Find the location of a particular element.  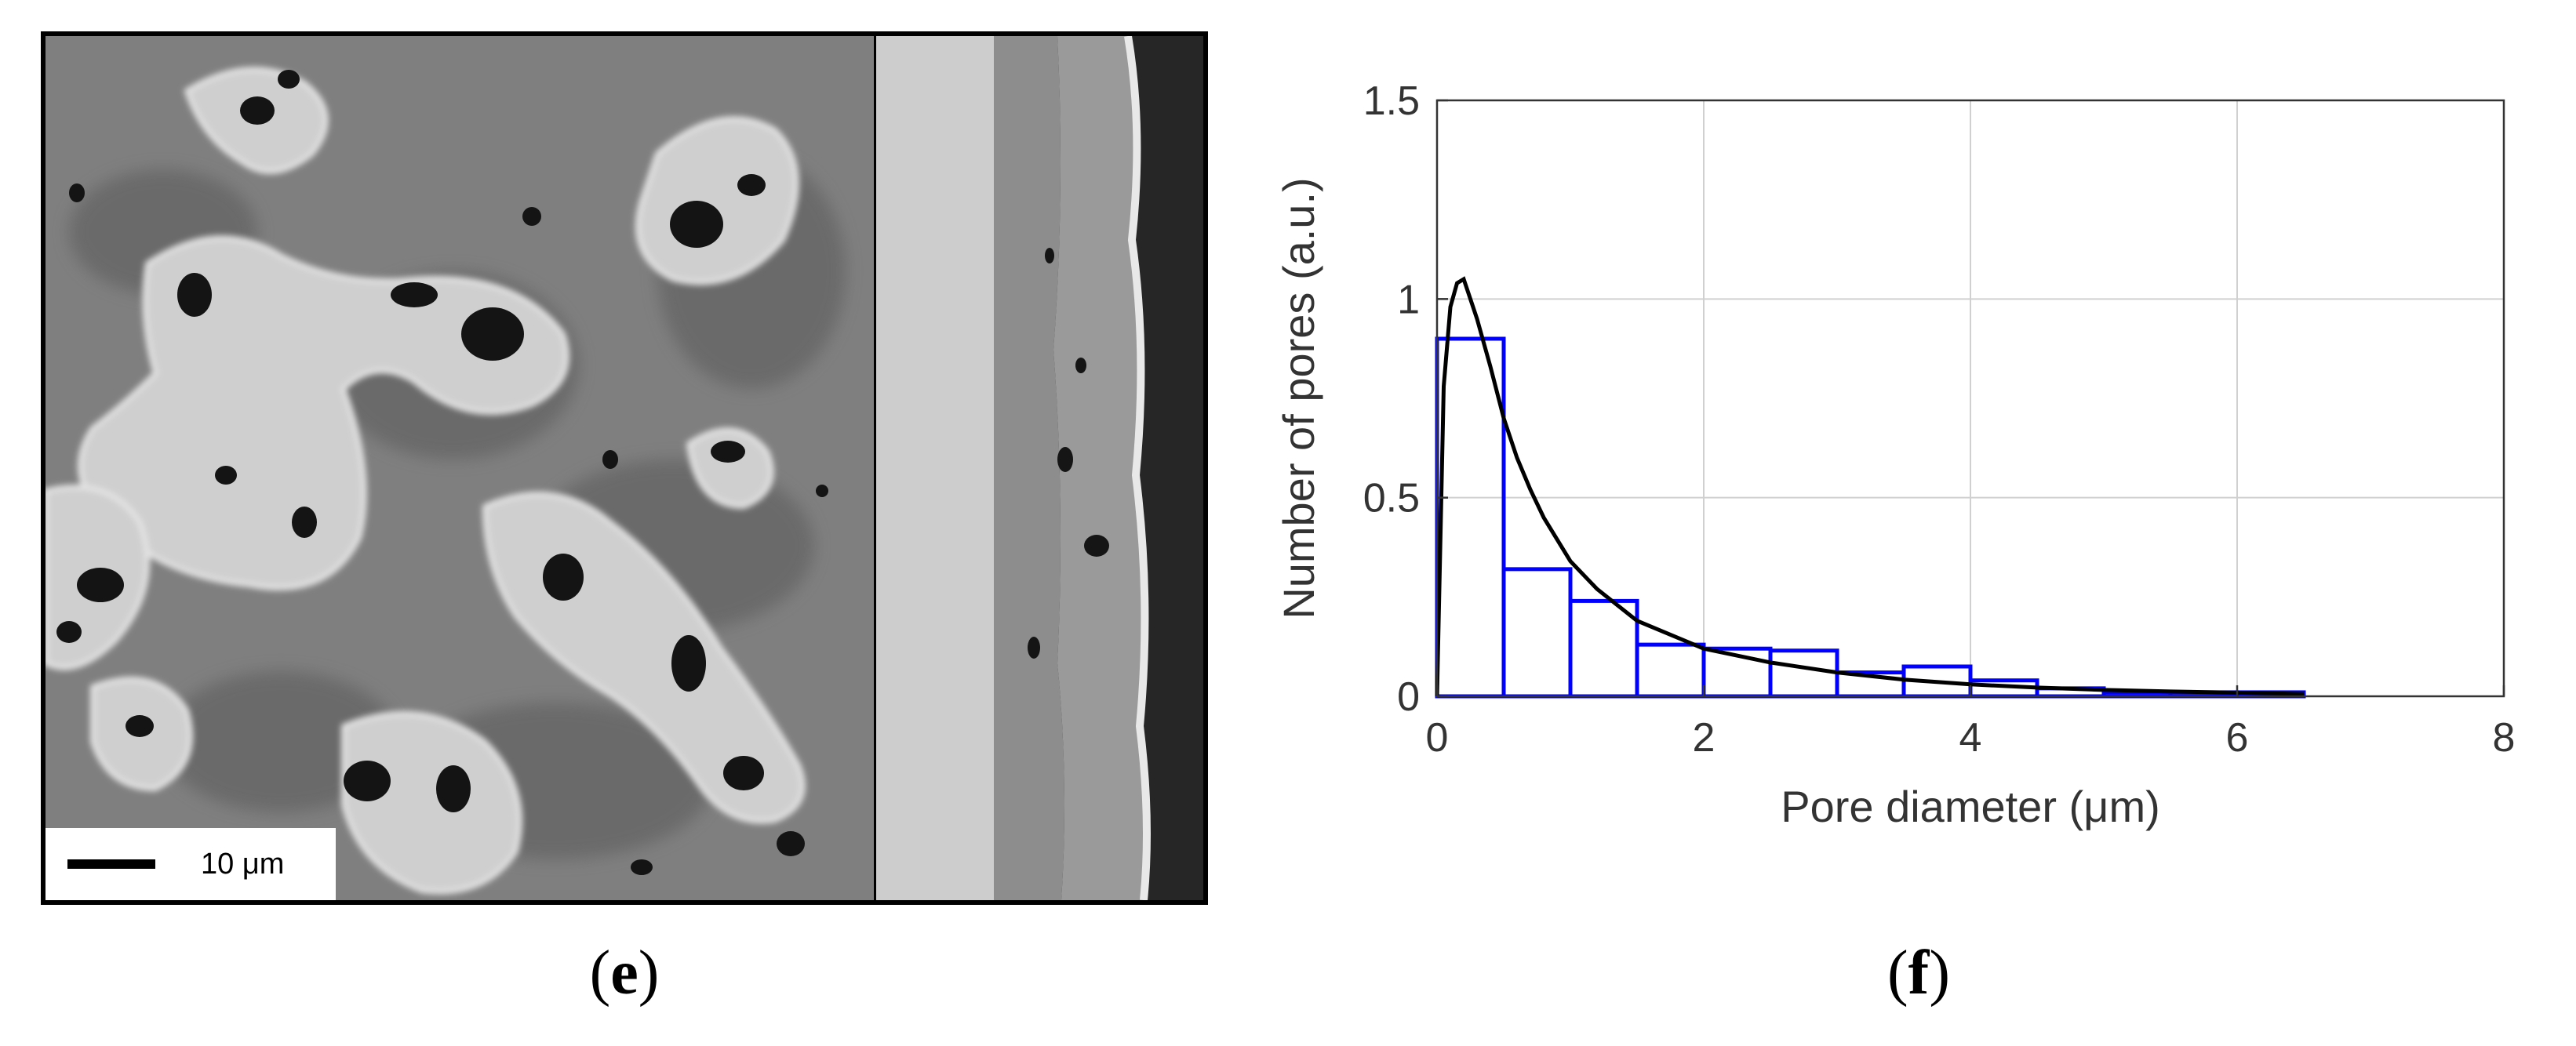

panel-divider is located at coordinates (875, 468).